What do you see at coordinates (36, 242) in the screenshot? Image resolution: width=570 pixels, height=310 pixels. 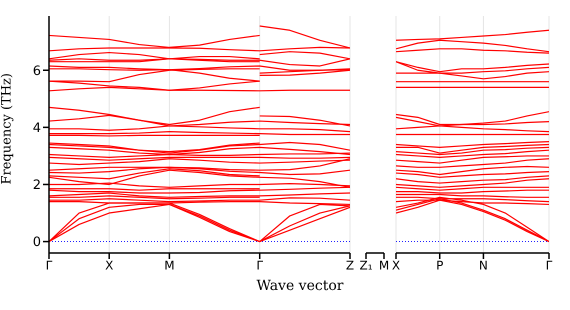 I see `y-tick-label: 0` at bounding box center [36, 242].